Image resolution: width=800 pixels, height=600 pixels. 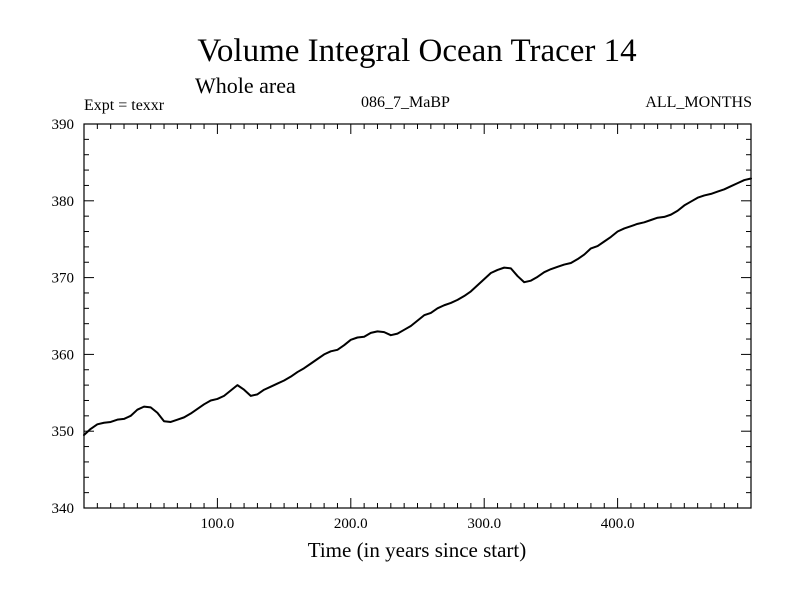 What do you see at coordinates (63, 125) in the screenshot?
I see `y-tick-label: 390` at bounding box center [63, 125].